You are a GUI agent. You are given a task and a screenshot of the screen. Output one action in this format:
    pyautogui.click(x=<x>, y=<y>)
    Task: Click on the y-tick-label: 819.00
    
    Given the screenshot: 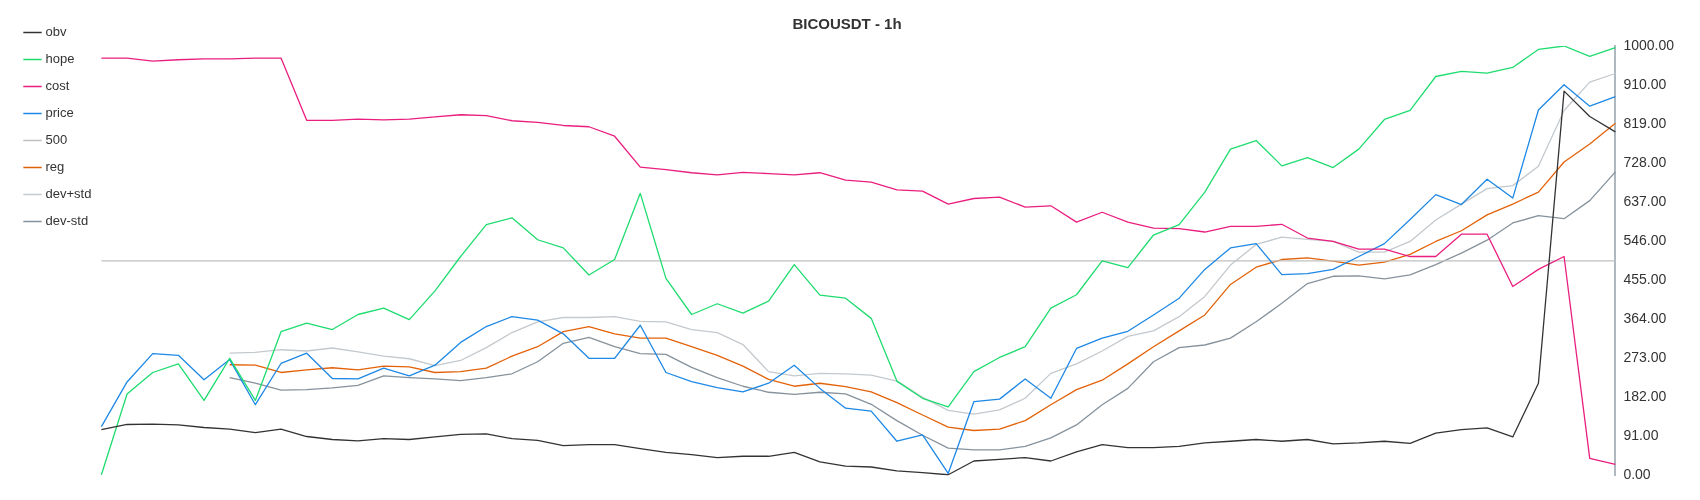 What is the action you would take?
    pyautogui.click(x=1645, y=122)
    